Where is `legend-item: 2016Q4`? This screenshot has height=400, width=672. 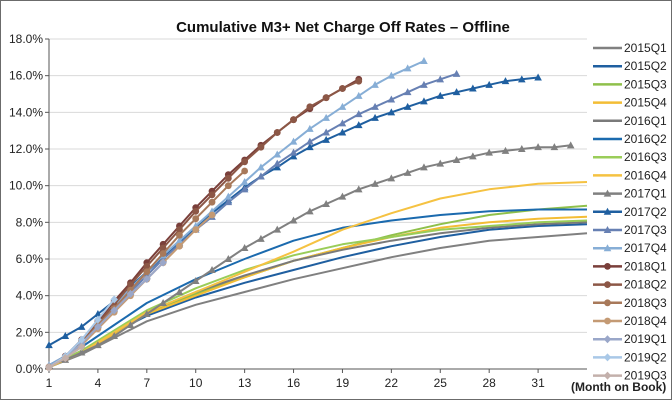 legend-item: 2016Q4 is located at coordinates (630, 175).